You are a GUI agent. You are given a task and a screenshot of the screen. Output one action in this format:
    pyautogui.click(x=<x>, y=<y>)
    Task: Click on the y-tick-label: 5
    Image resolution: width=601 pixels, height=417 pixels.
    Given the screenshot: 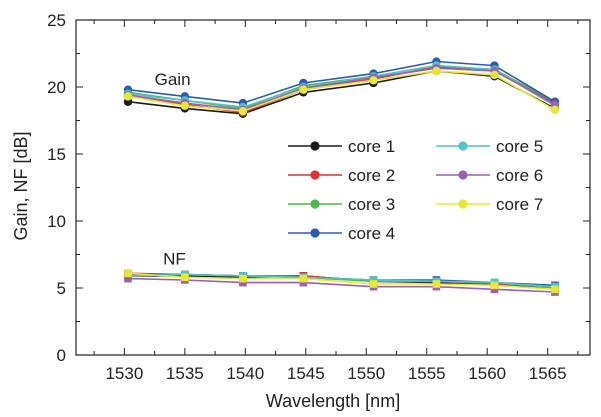 What is the action you would take?
    pyautogui.click(x=61, y=288)
    